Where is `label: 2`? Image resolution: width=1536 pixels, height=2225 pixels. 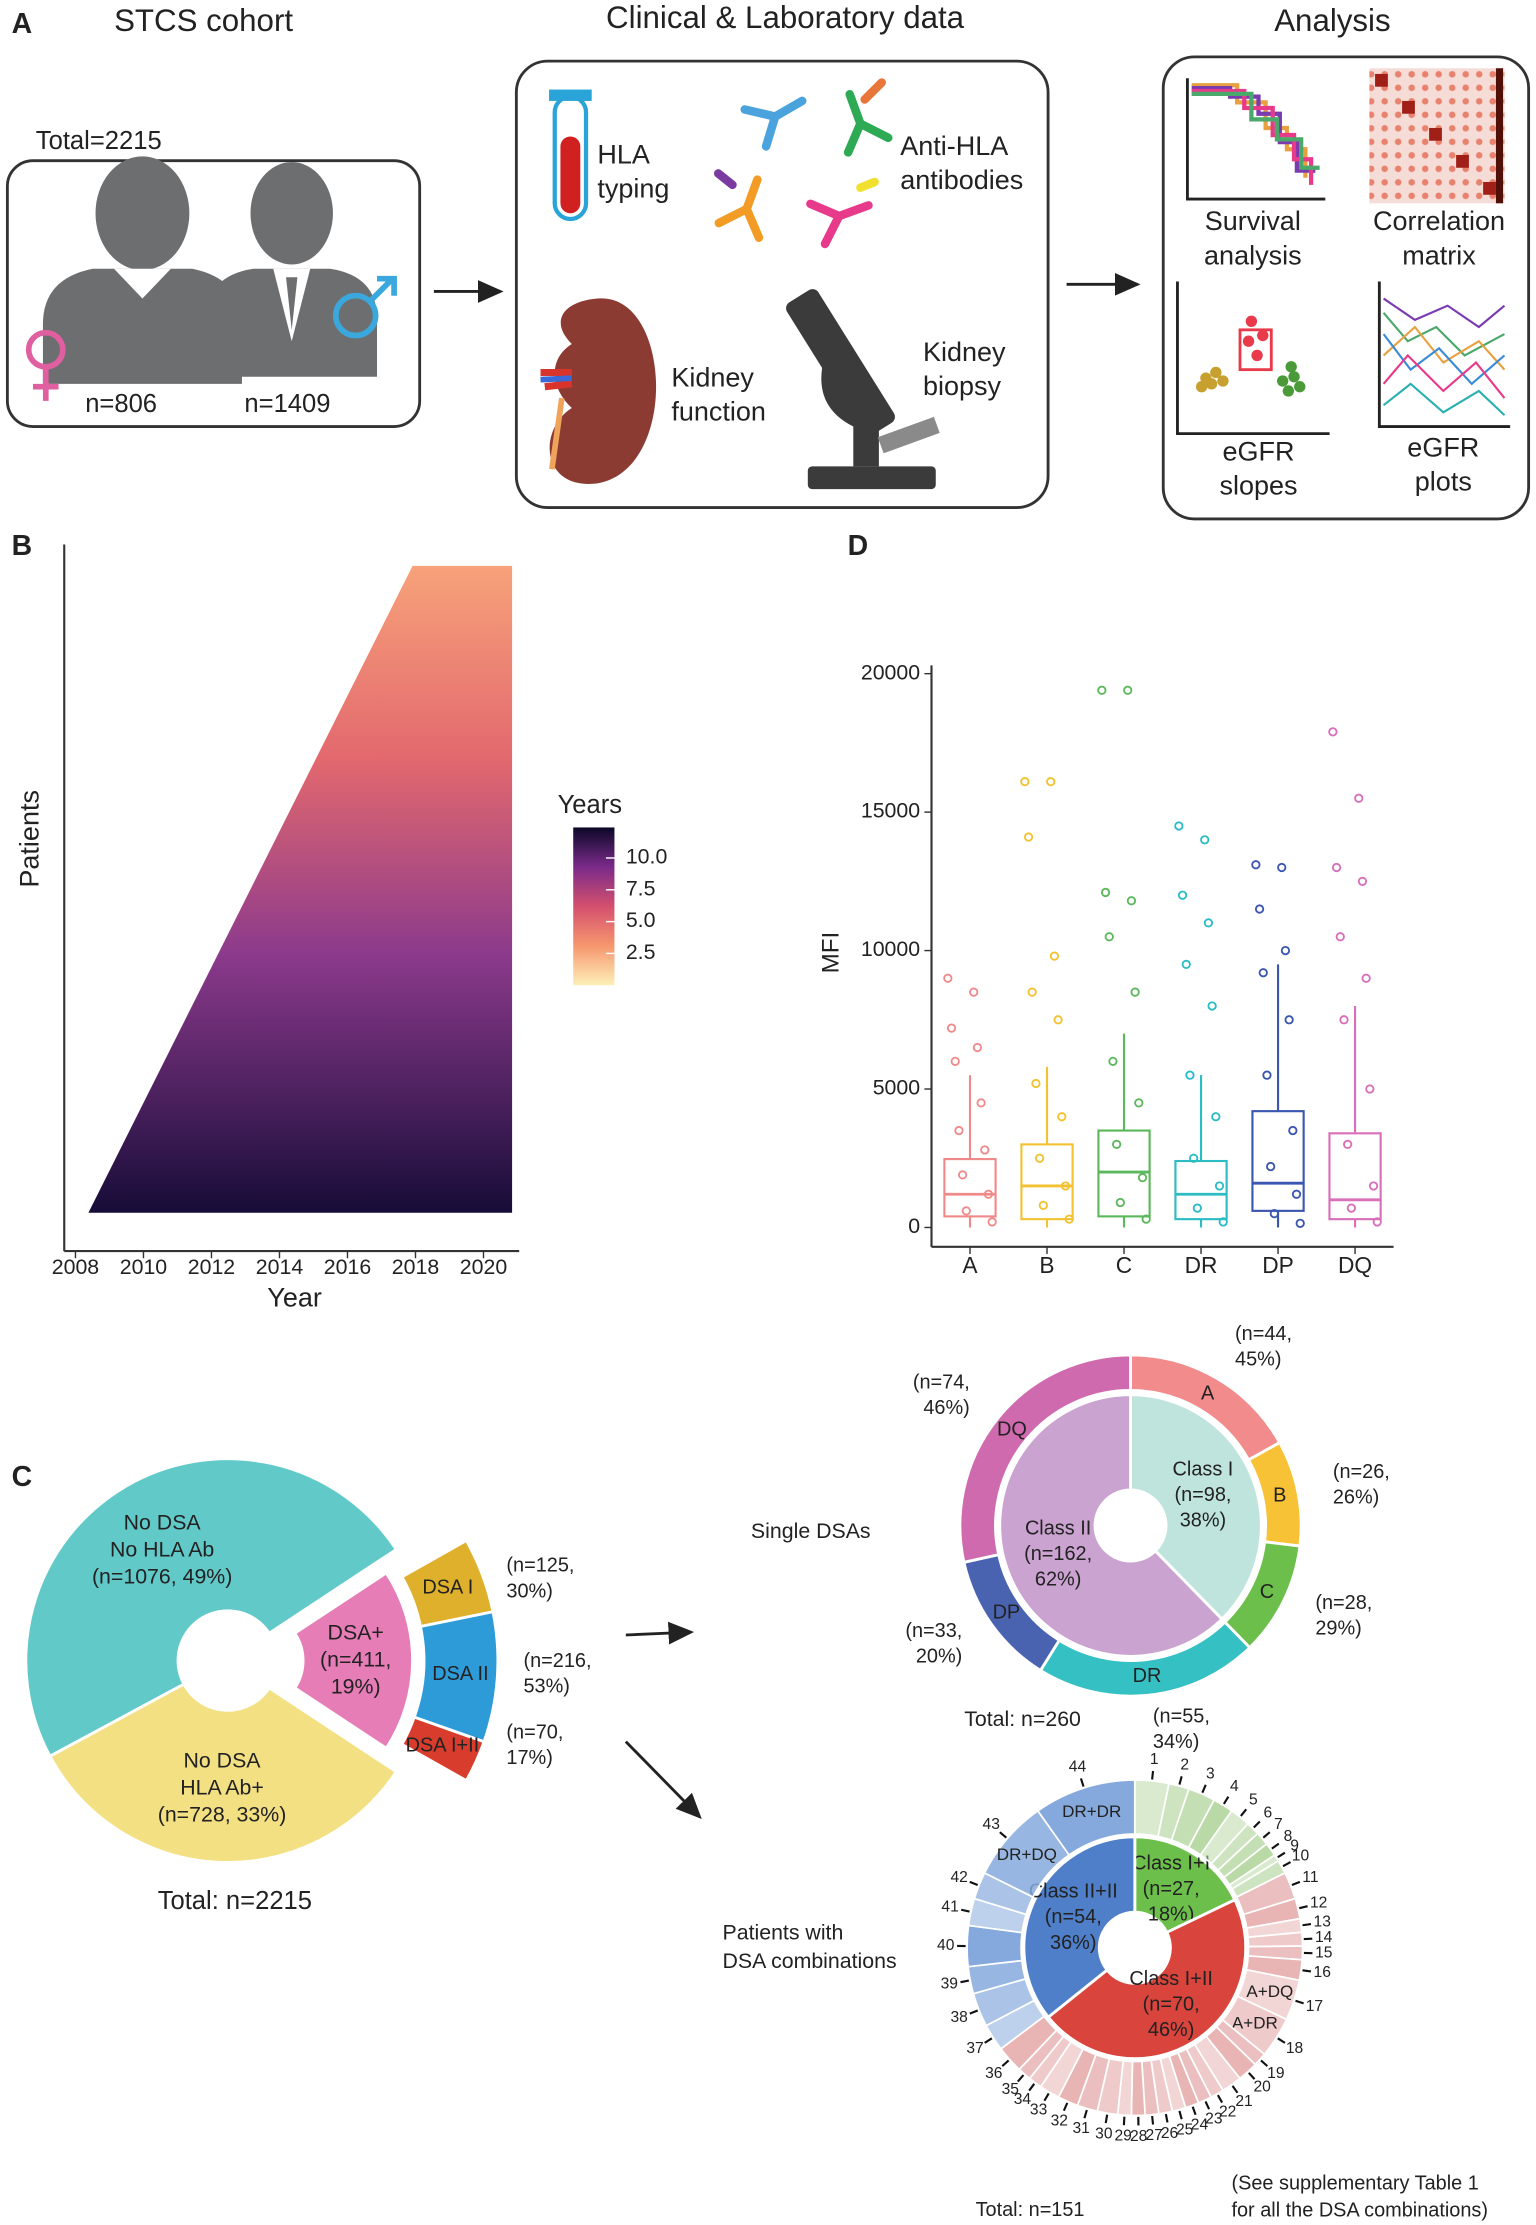
label: 2 is located at coordinates (1184, 1764).